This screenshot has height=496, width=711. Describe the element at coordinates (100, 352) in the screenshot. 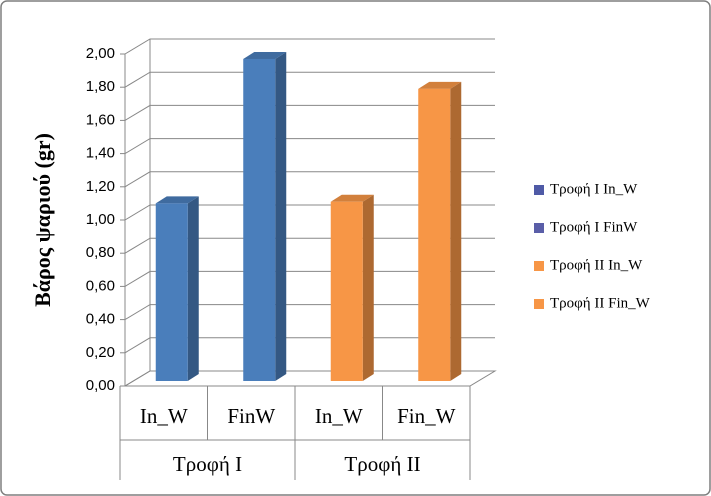

I see `y-tick-label: 0,20` at that location.